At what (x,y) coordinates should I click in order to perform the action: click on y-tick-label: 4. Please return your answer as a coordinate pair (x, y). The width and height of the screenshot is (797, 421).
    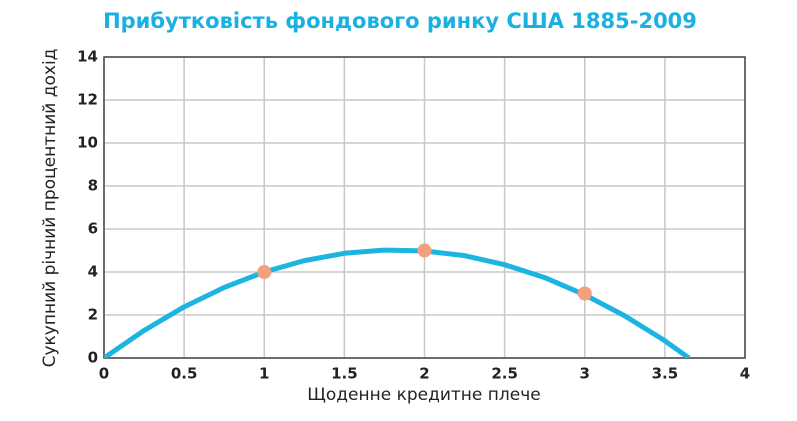
    Looking at the image, I should click on (93, 272).